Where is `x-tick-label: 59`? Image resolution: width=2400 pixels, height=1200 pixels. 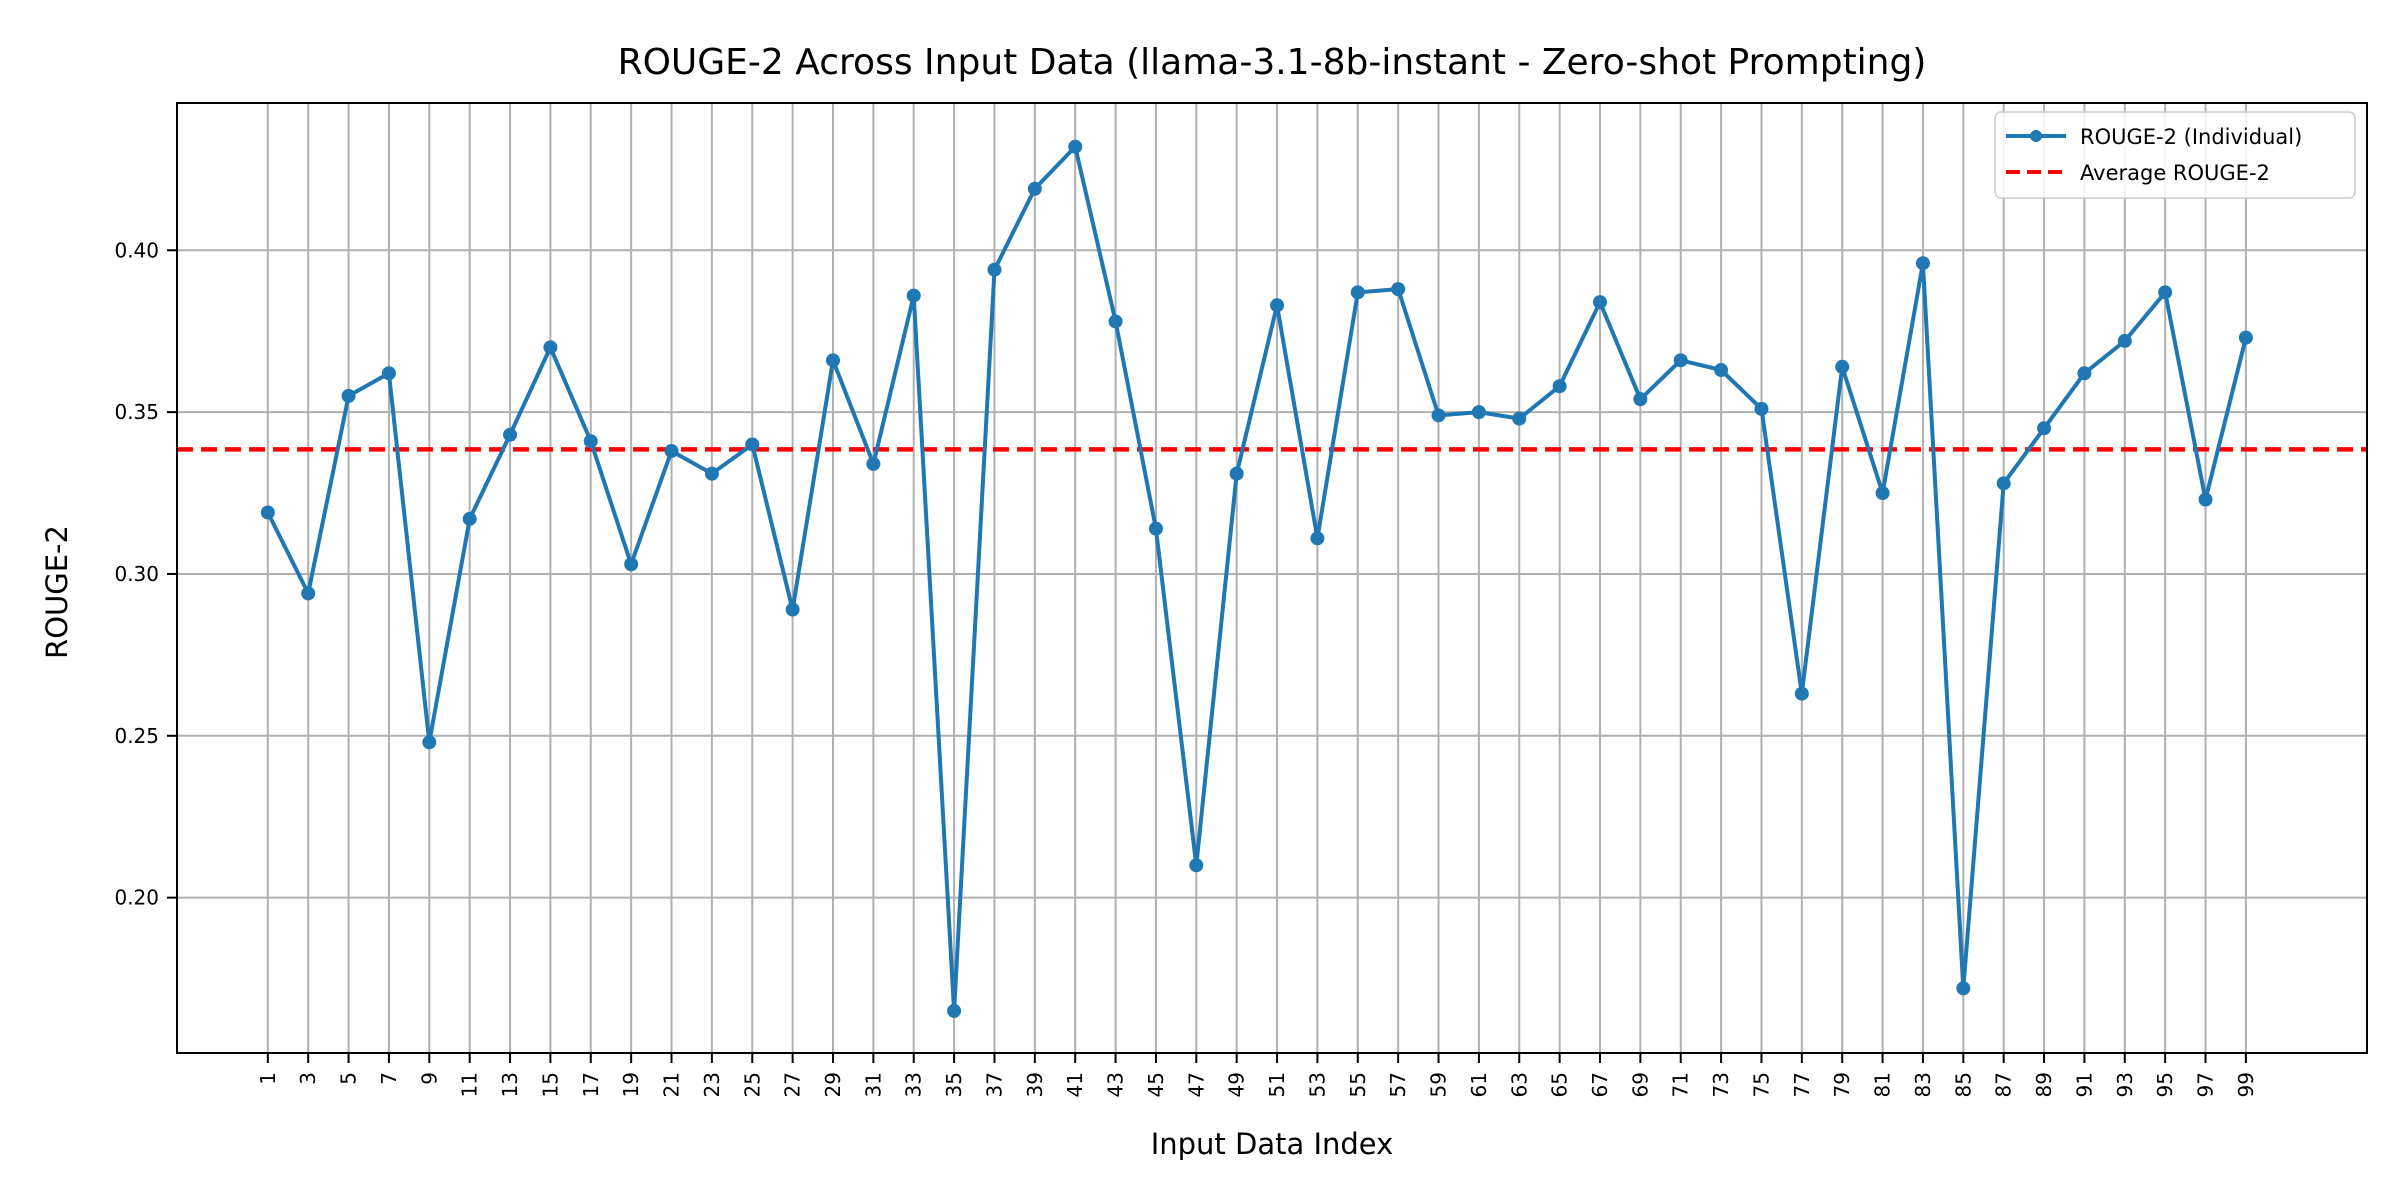
x-tick-label: 59 is located at coordinates (1439, 1084).